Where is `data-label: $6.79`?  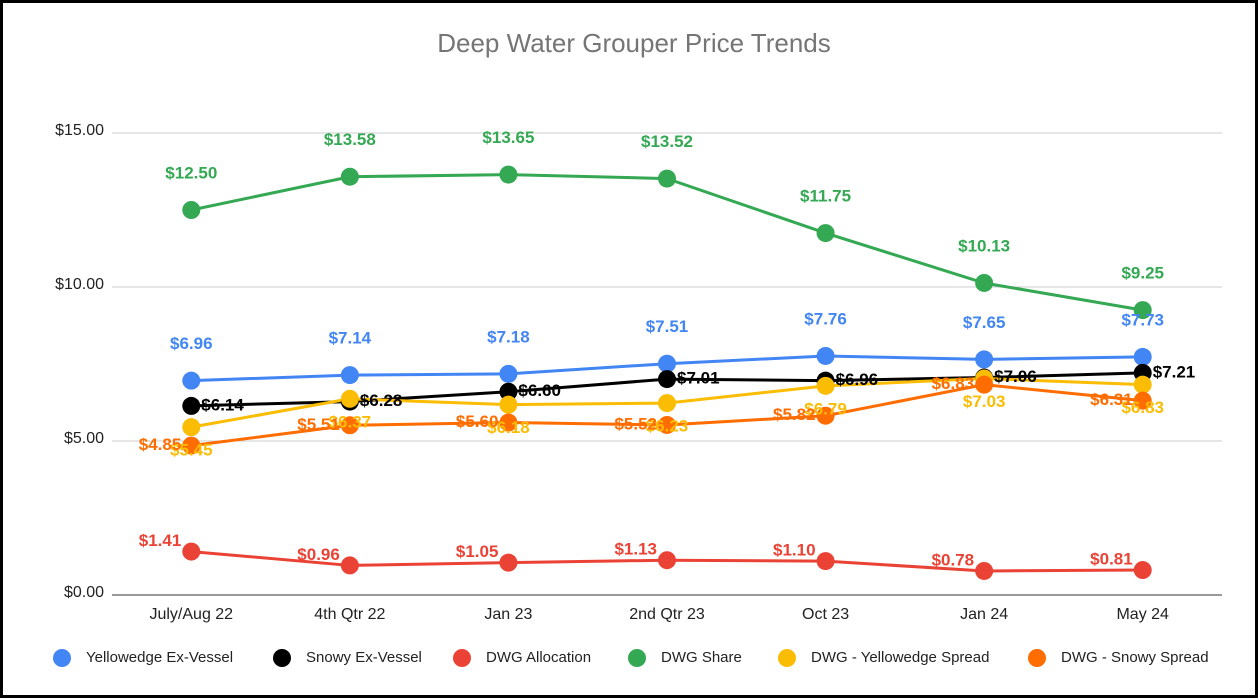 data-label: $6.79 is located at coordinates (825, 408).